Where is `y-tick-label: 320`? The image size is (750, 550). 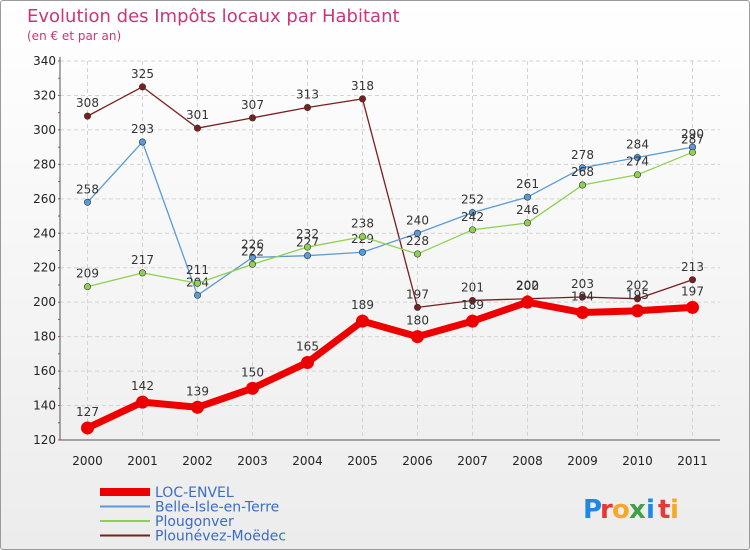 y-tick-label: 320 is located at coordinates (44, 95).